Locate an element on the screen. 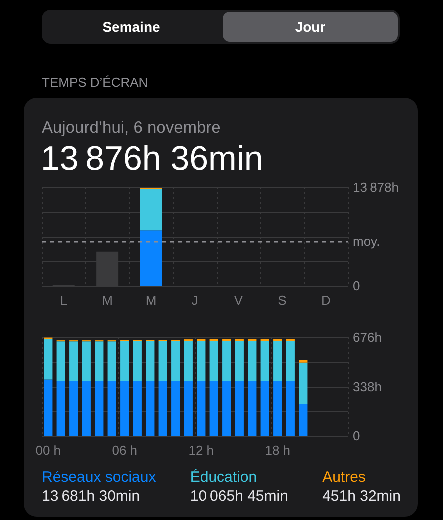 The height and width of the screenshot is (520, 443). category-label: Jour is located at coordinates (310, 27).